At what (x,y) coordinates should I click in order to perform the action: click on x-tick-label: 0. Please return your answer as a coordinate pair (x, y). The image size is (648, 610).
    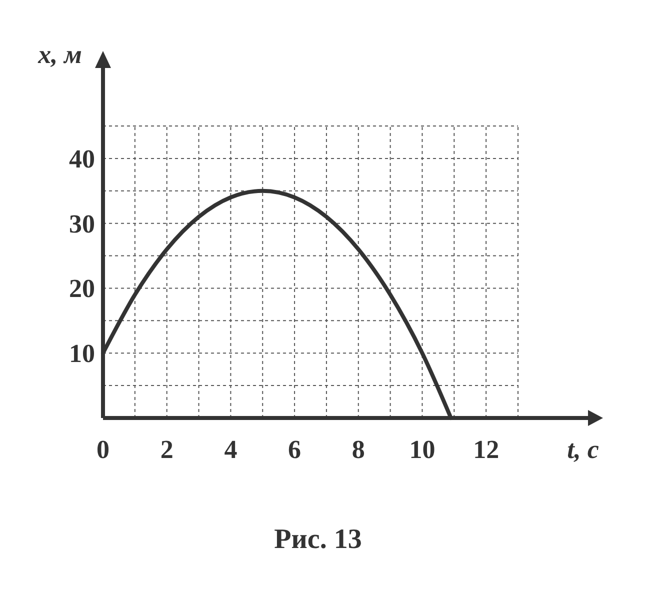
    Looking at the image, I should click on (103, 449).